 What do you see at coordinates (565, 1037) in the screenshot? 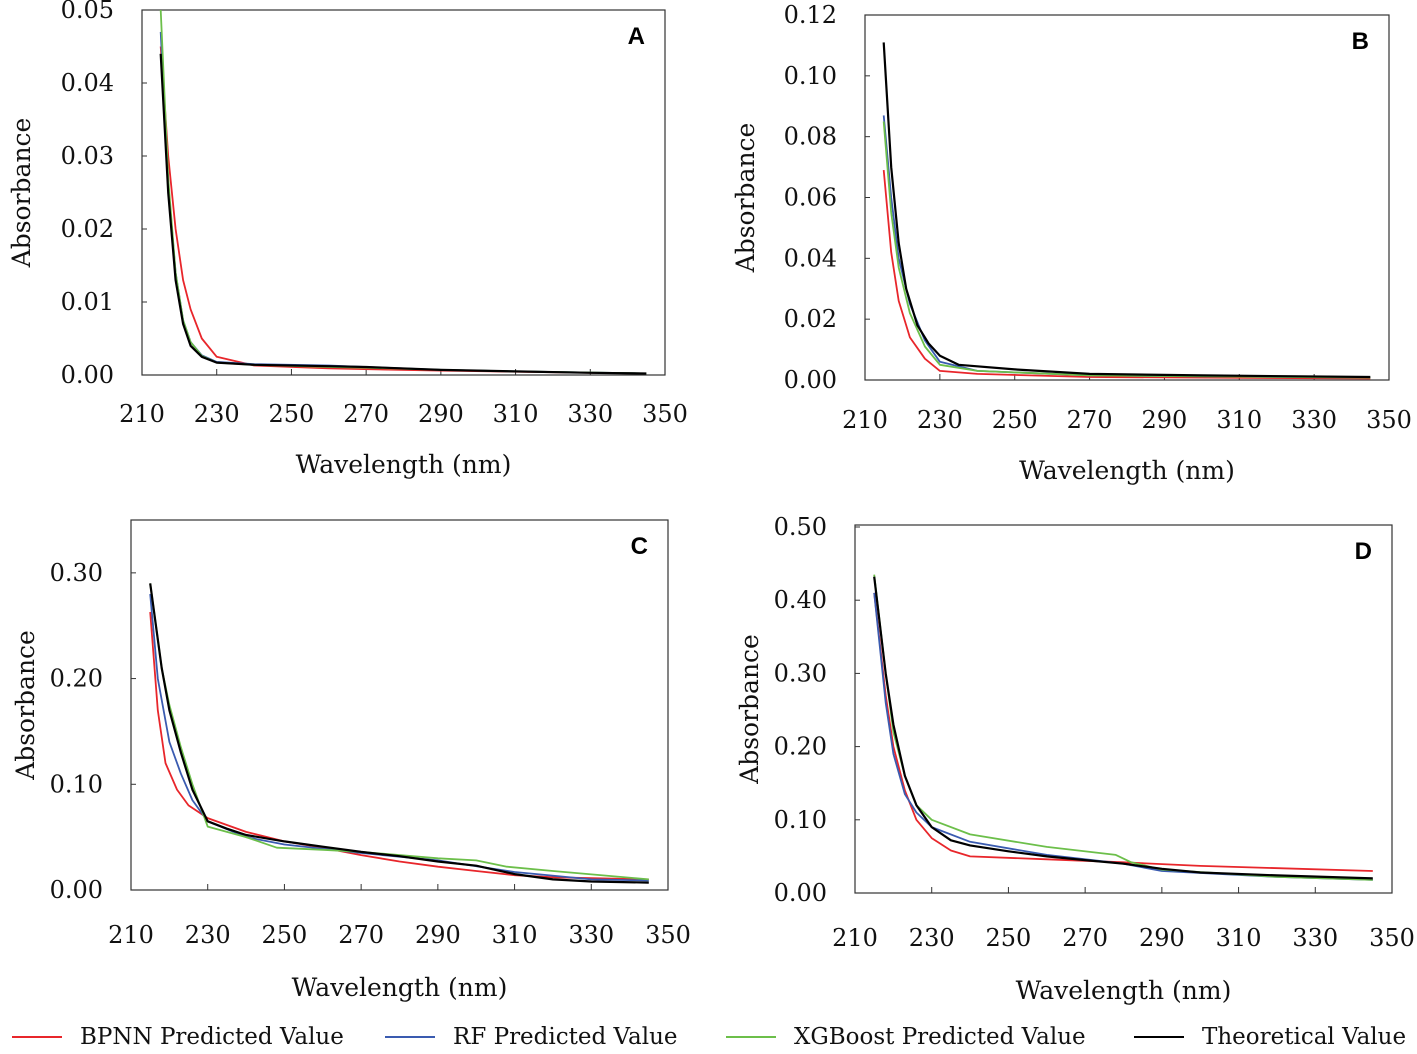
I see `legend-label-rf: RF Predicted Value` at bounding box center [565, 1037].